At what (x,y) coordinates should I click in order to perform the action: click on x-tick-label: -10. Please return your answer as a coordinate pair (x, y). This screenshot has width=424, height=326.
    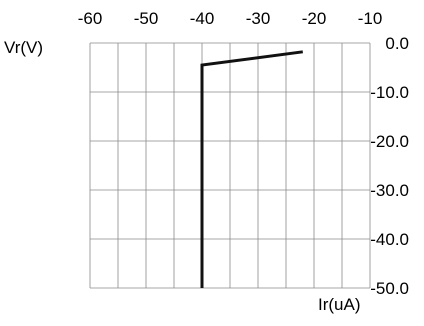
    Looking at the image, I should click on (370, 18).